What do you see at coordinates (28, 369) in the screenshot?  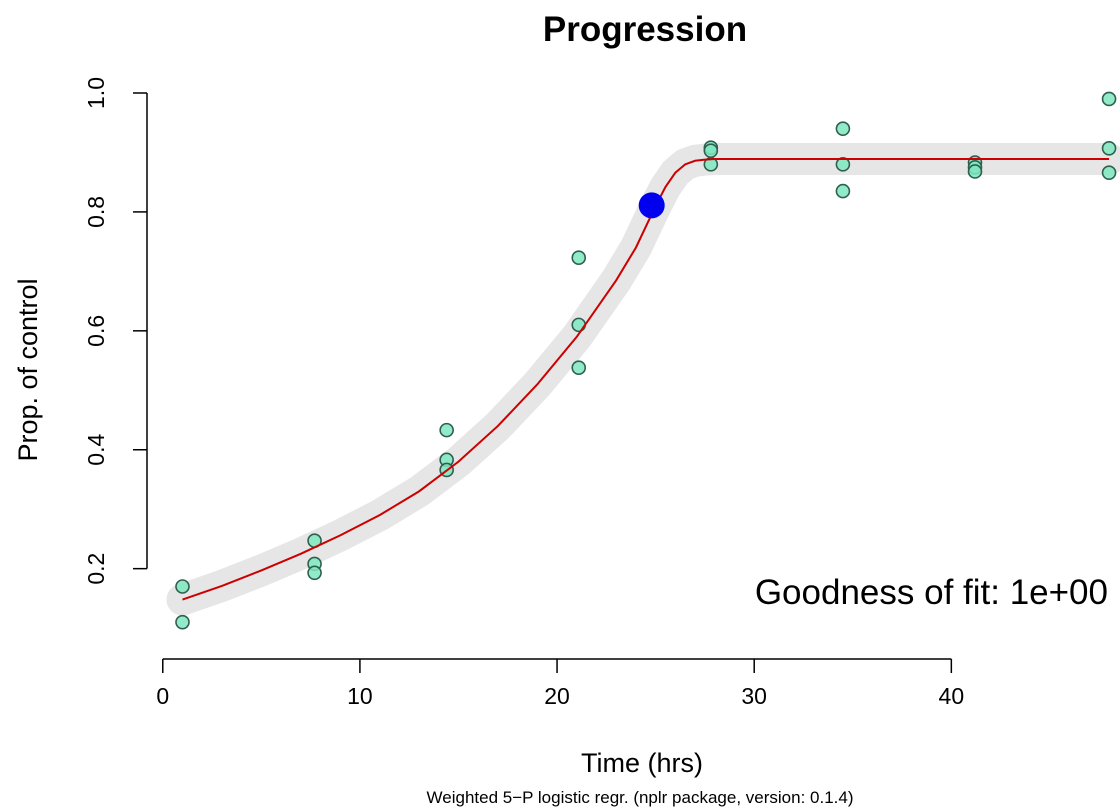 I see `y-axis-label: Prop. of control` at bounding box center [28, 369].